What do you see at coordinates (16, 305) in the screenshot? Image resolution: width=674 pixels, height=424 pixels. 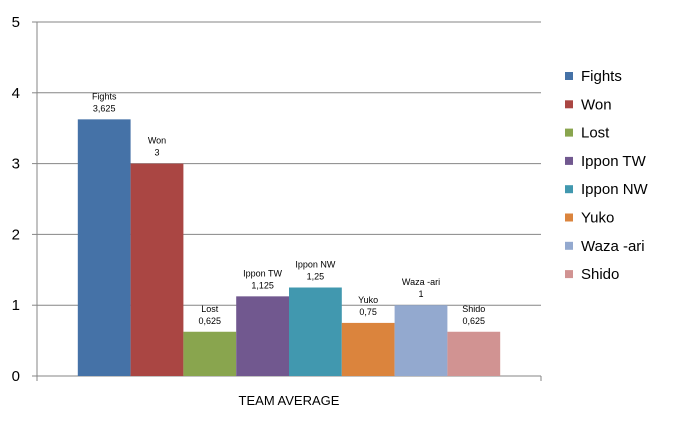 I see `y-tick-label: 1` at bounding box center [16, 305].